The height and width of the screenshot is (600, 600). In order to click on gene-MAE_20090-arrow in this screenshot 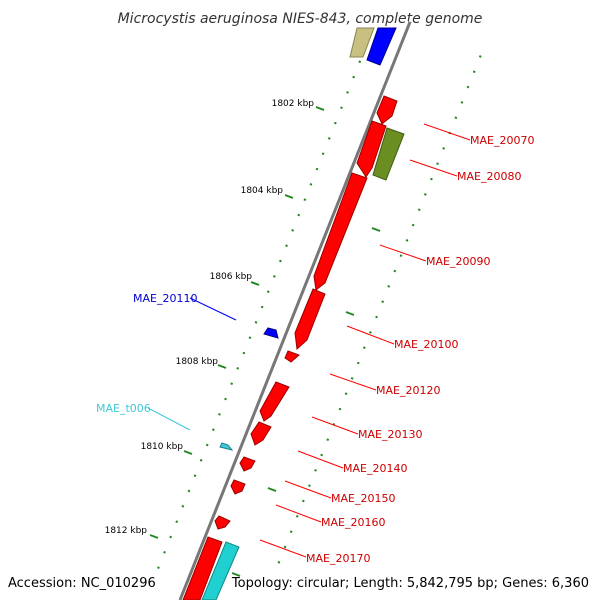, I will do `click(340, 231)`.